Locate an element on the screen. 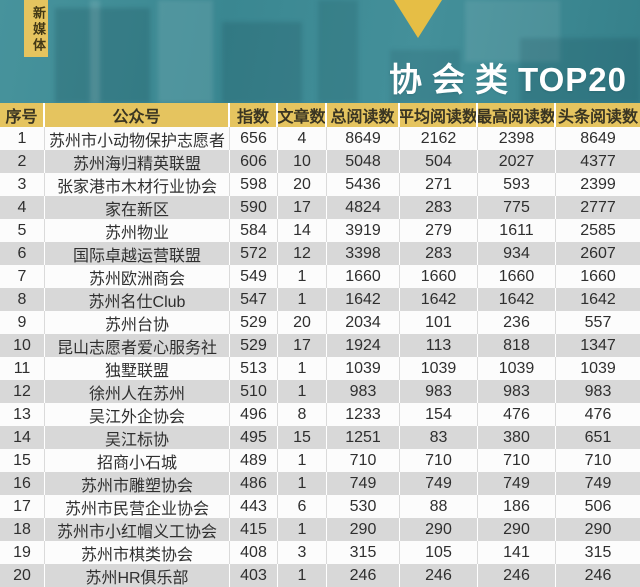  table-row: 9 苏州台协 529 20 2034 101 236 557 is located at coordinates (320, 322).